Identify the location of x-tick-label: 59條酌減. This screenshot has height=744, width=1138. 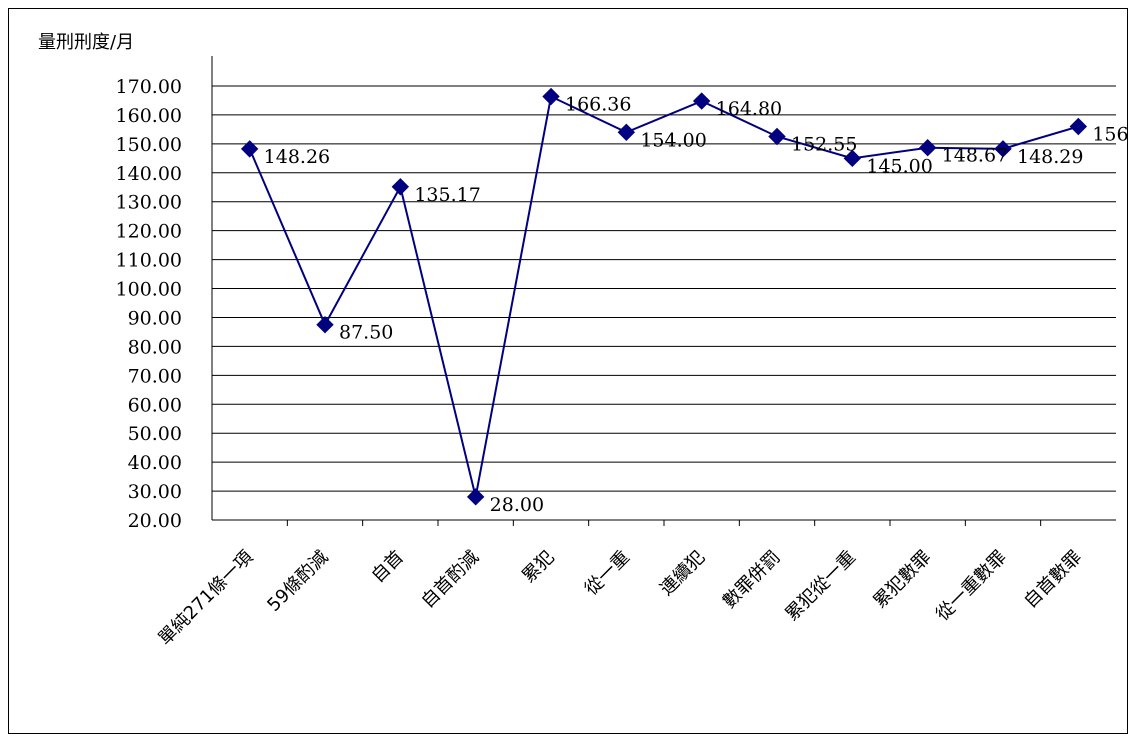
(297, 581).